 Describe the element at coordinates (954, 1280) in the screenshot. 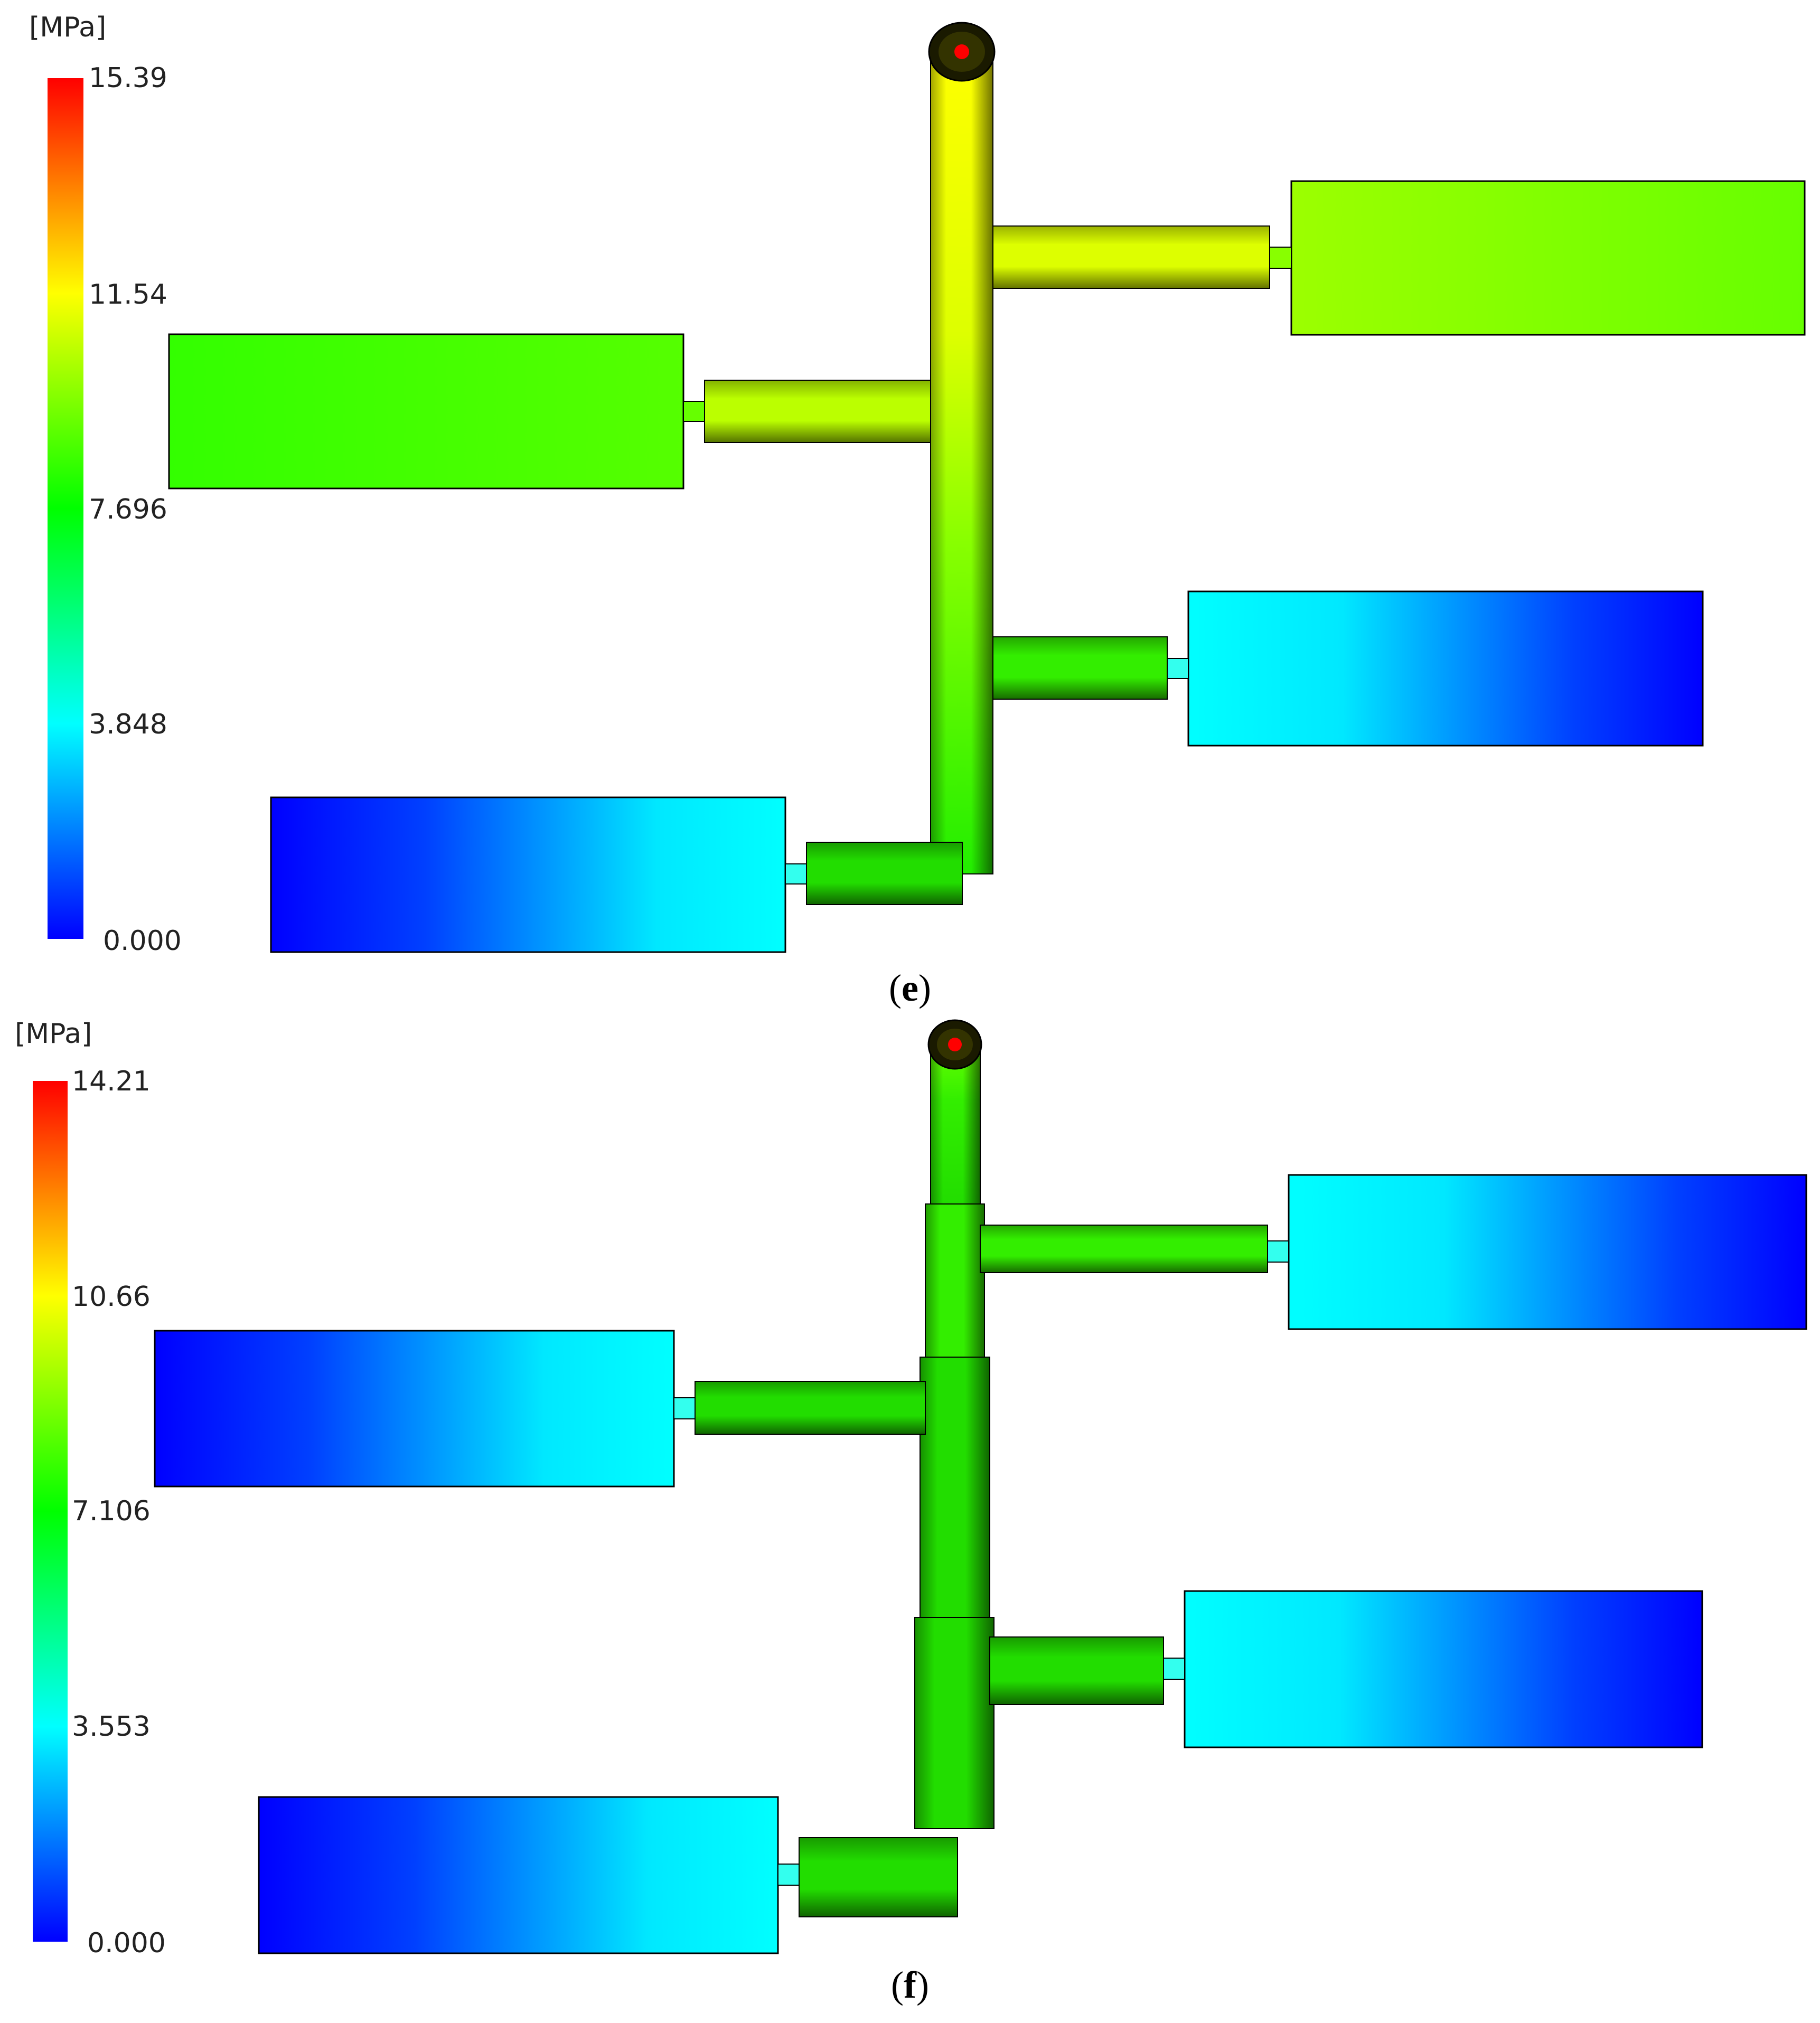

I see `sprue-segment-2-shading` at that location.